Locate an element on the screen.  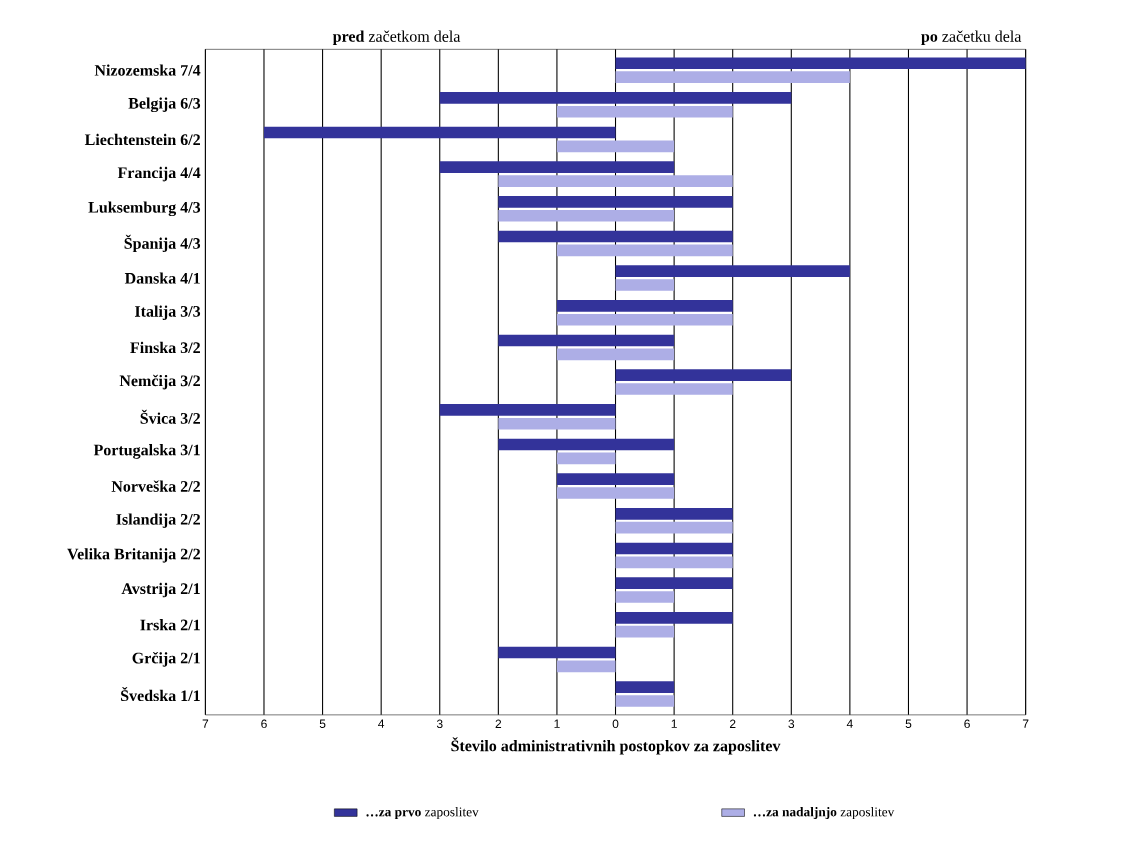
y-tick-label: Luksemburg 4/3 is located at coordinates (144, 208).